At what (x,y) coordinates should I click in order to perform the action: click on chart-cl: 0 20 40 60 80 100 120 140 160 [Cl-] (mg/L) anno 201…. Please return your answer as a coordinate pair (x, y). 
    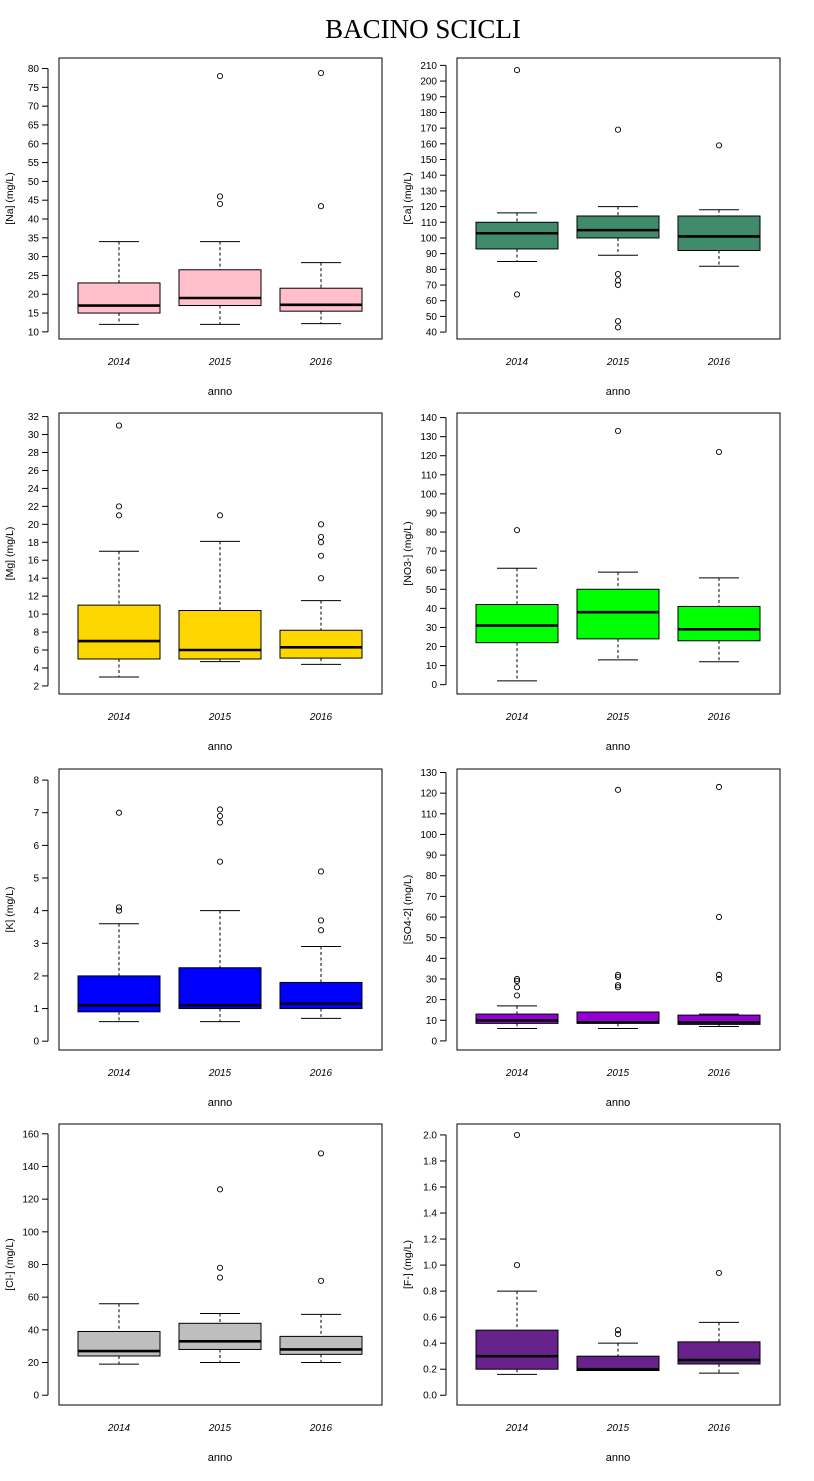
    Looking at the image, I should click on (202, 1296).